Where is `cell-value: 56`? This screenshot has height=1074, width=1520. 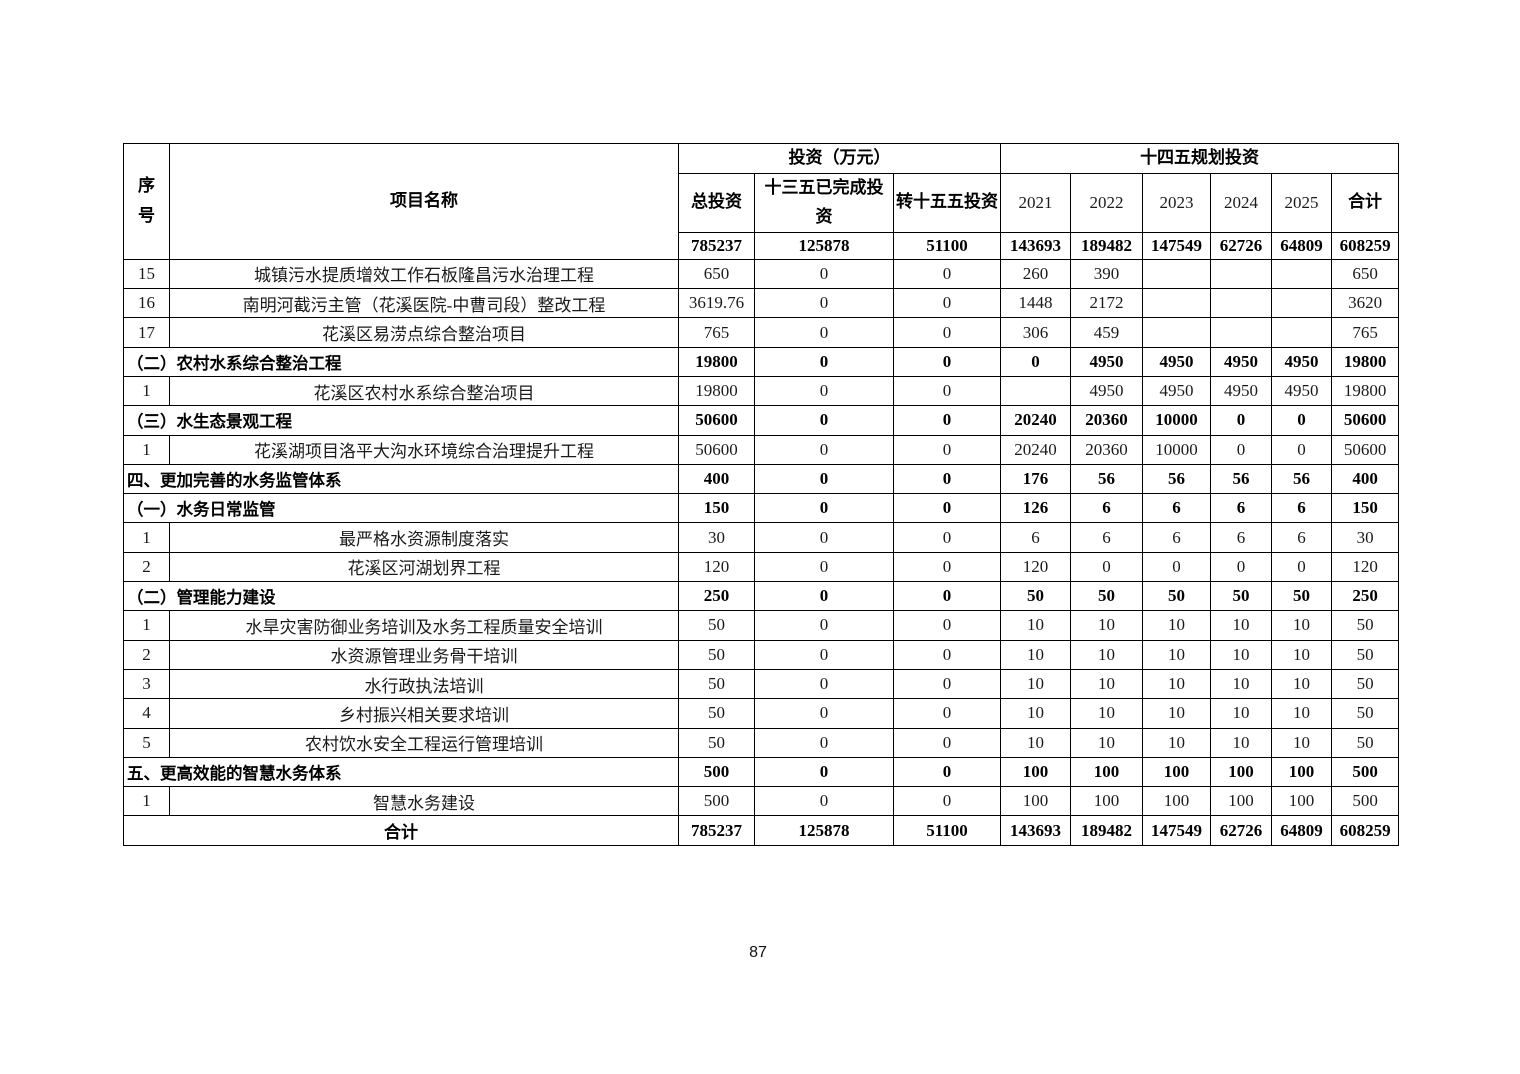
cell-value: 56 is located at coordinates (1177, 479).